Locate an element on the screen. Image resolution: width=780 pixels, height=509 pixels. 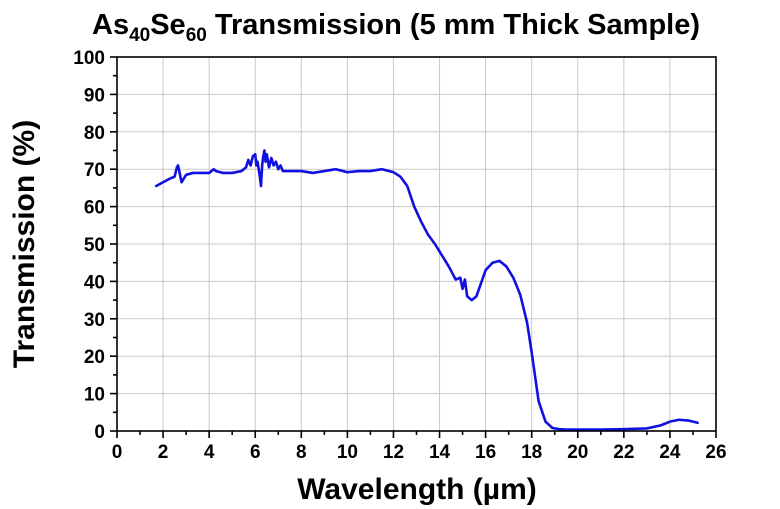
y-tick-label: 80 is located at coordinates (94, 133).